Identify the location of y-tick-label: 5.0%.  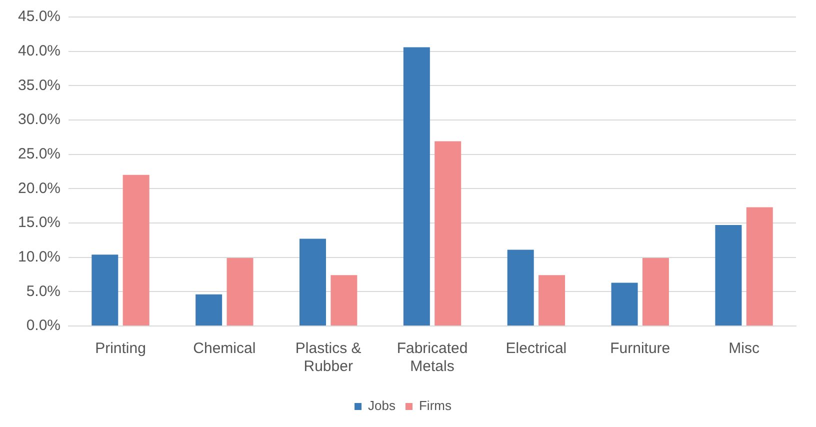
(43, 291).